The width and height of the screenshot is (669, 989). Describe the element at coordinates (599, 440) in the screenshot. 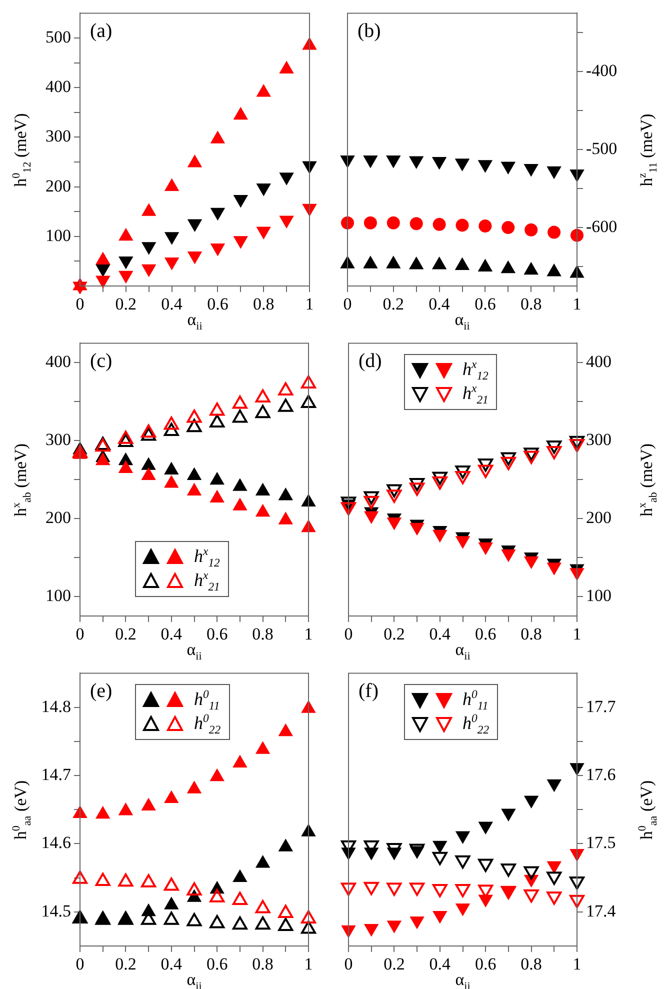

I see `y2-tick-label: 300` at that location.